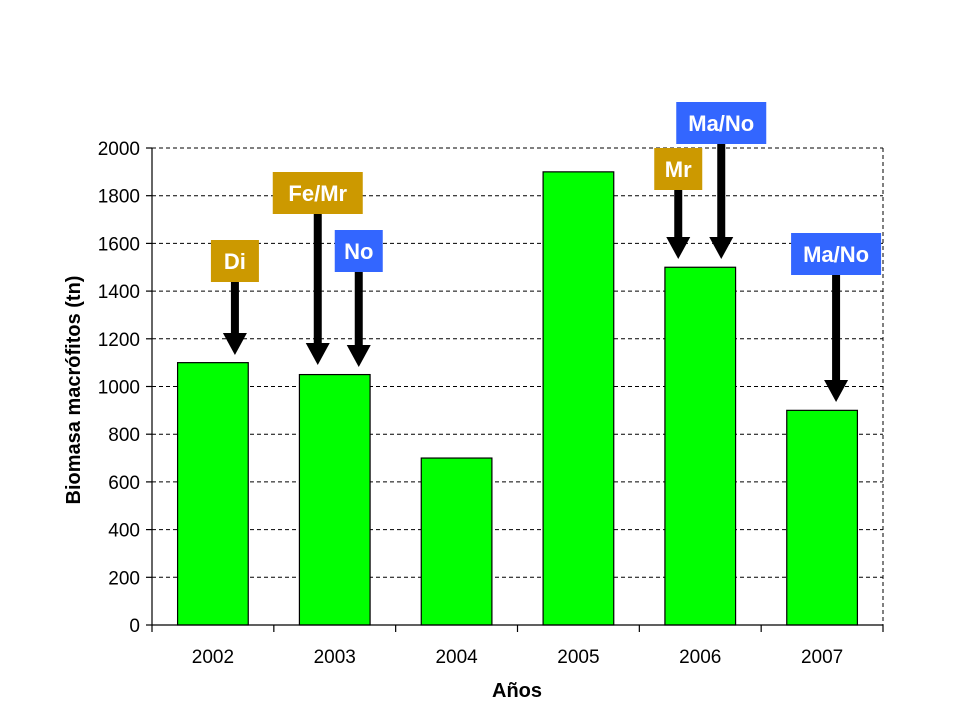  I want to click on annotation-2: No, so click(358, 298).